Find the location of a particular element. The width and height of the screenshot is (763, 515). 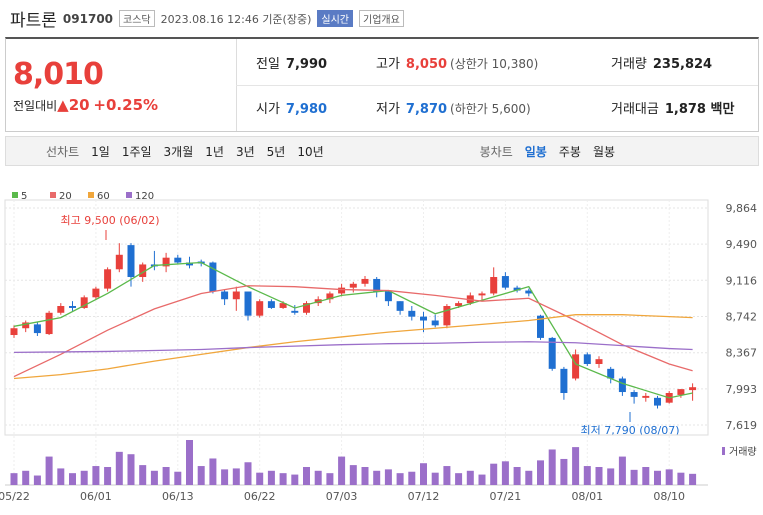

candle-tab: 주봉 is located at coordinates (569, 151).